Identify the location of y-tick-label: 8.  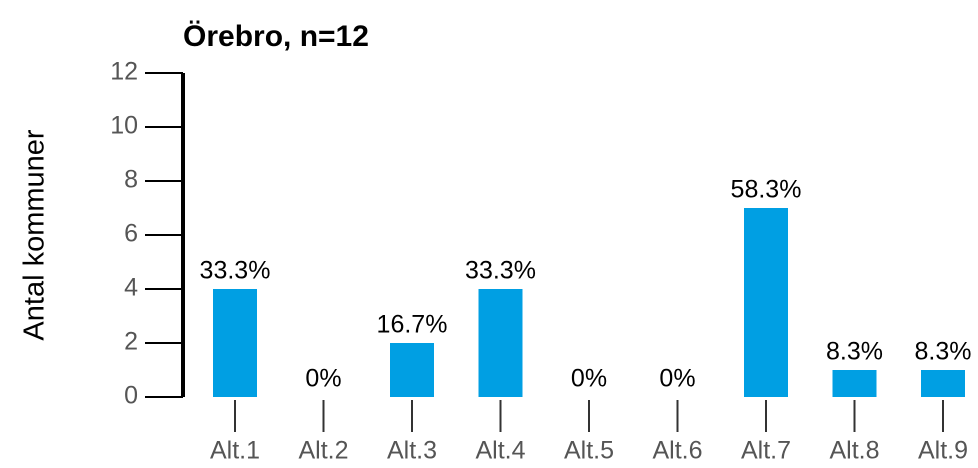
(131, 180).